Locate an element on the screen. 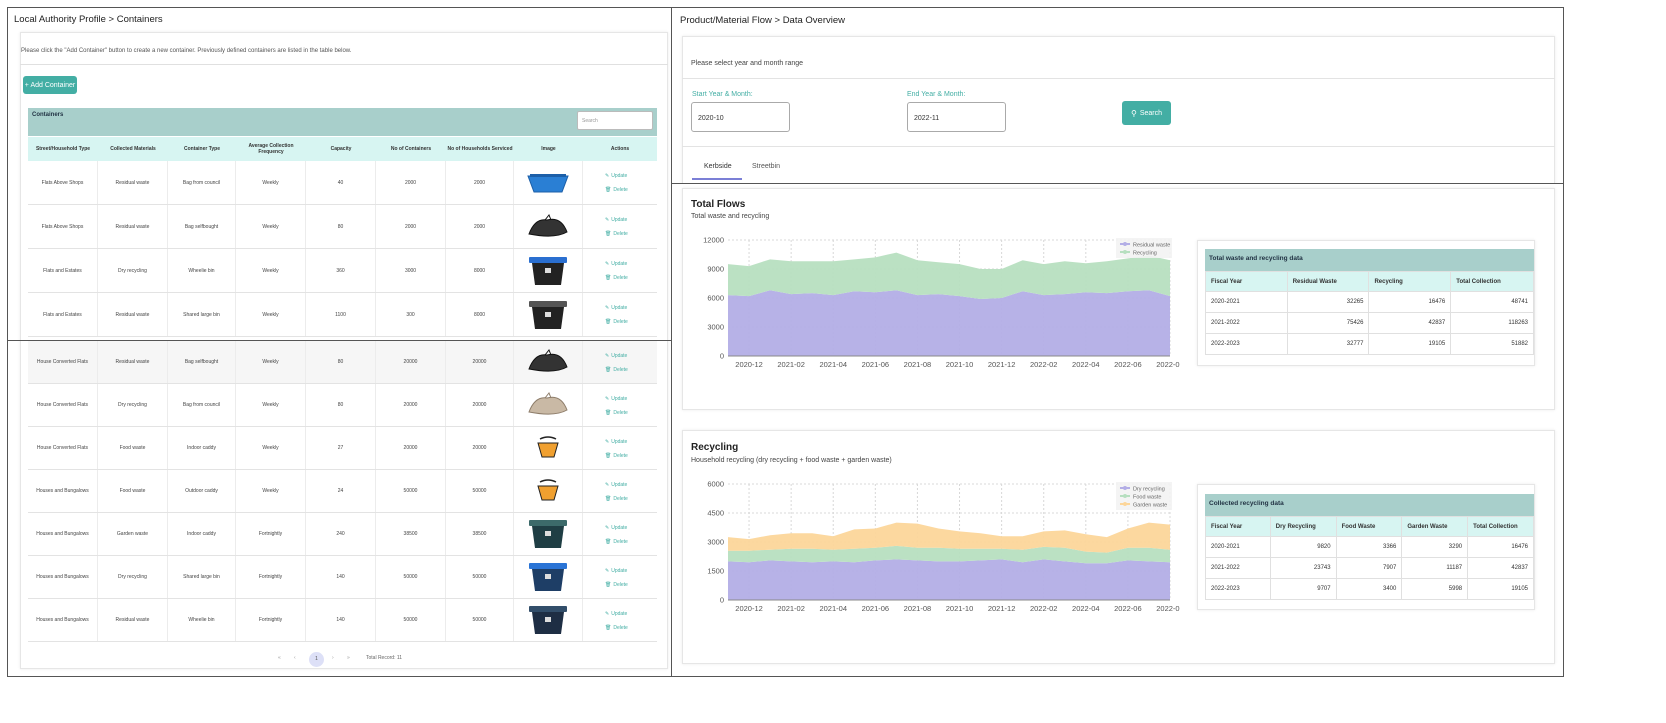 This screenshot has width=1666, height=723. column-header: Collected Materials is located at coordinates (133, 149).